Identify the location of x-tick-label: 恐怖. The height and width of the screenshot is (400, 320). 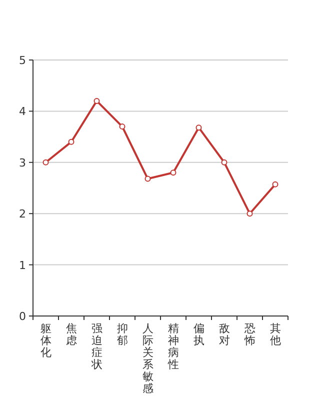
(249, 334).